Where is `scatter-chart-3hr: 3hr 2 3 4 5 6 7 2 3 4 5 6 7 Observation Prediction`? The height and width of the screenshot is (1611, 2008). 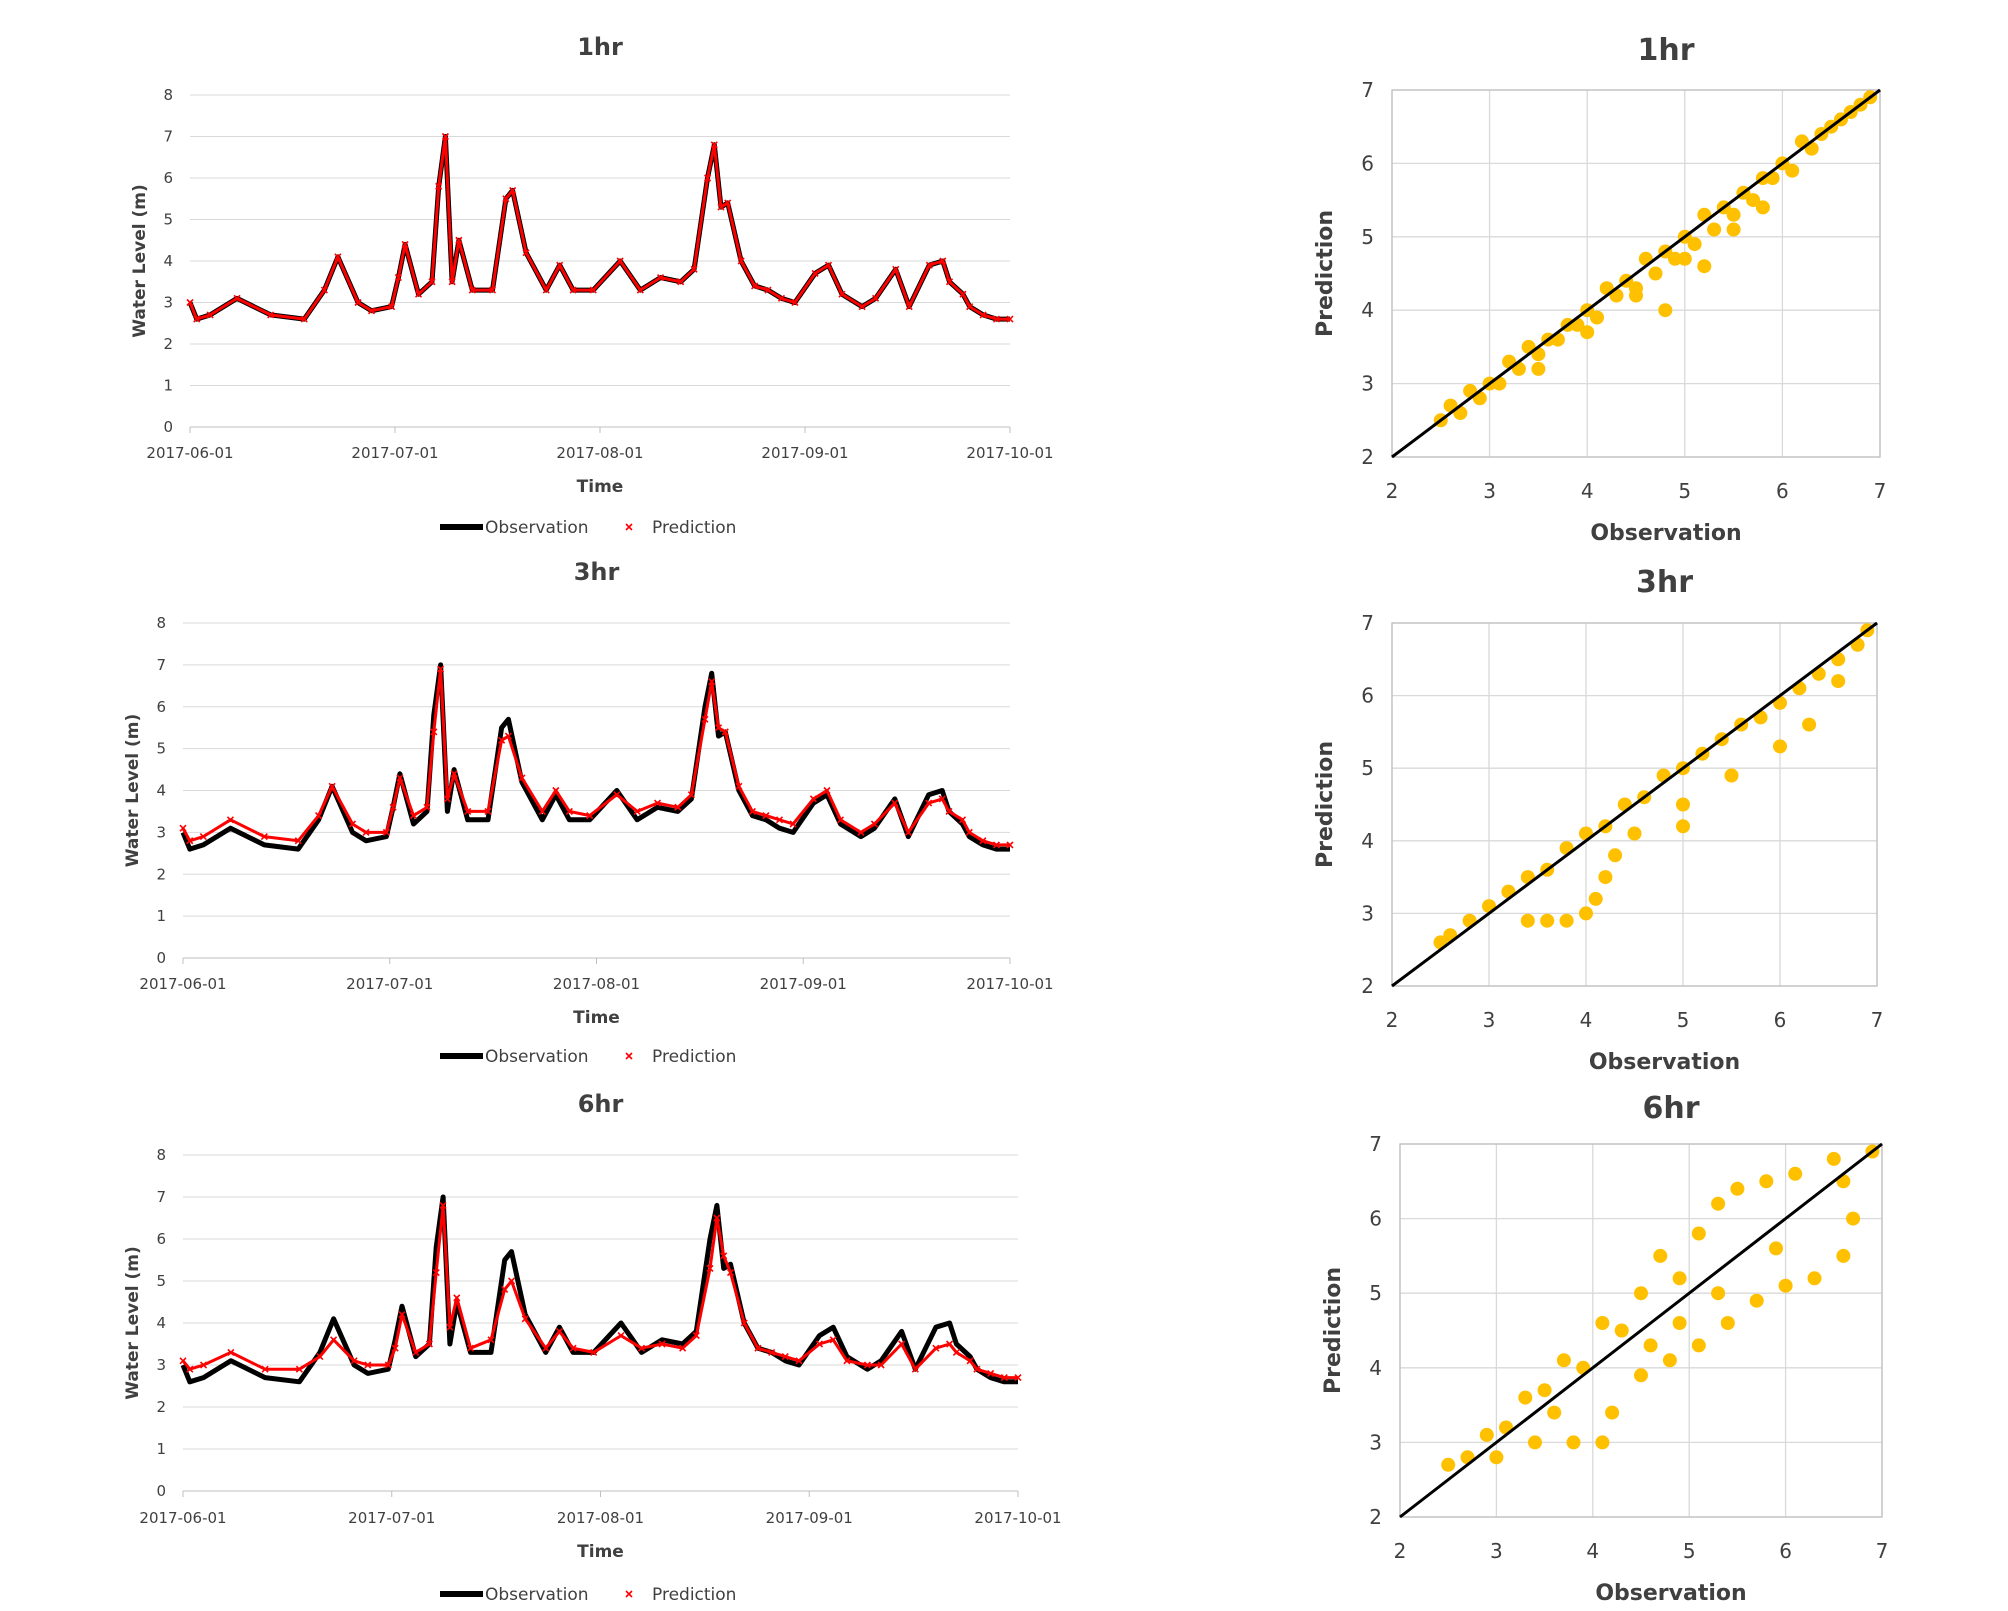
scatter-chart-3hr: 3hr 2 3 4 5 6 7 2 3 4 5 6 7 Observation Prediction is located at coordinates (1598, 820).